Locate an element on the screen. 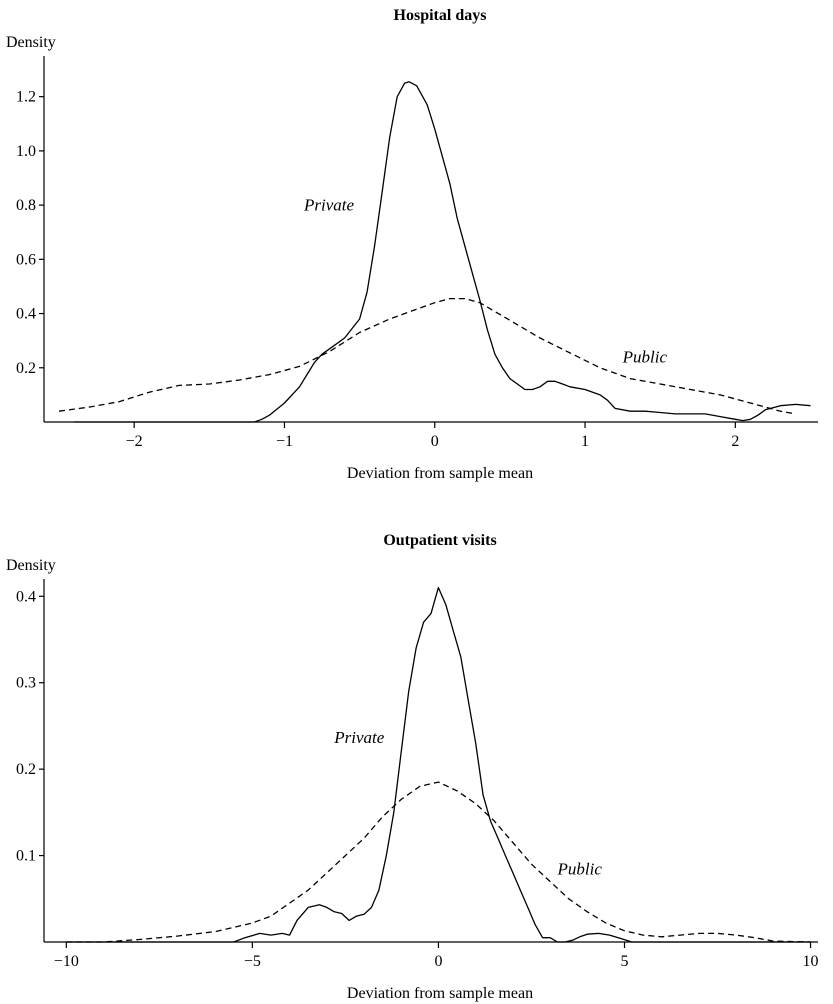 The image size is (833, 1004). y-tick-label: 0.6 is located at coordinates (26, 259).